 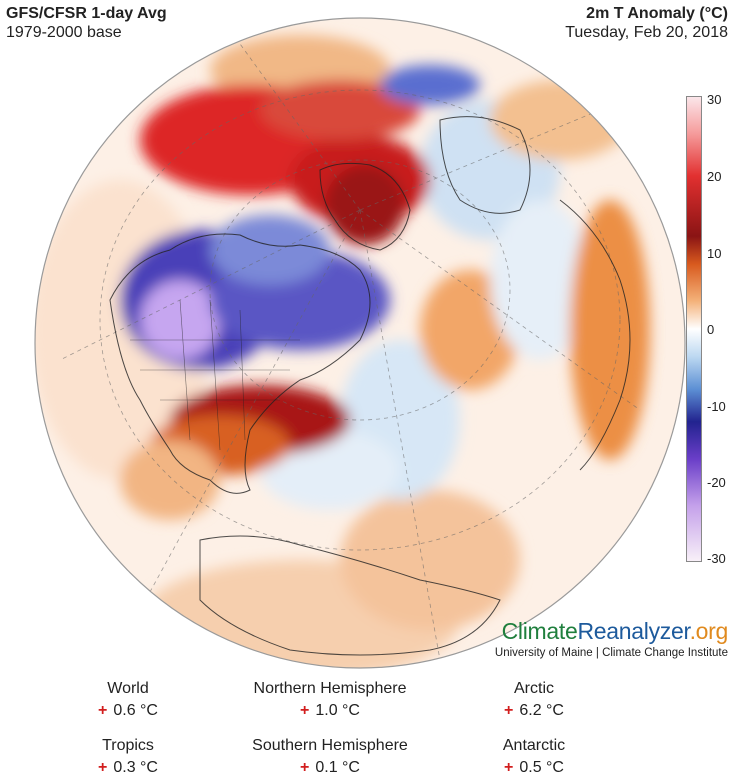 What do you see at coordinates (337, 767) in the screenshot?
I see `stat-value: 0.1 °C` at bounding box center [337, 767].